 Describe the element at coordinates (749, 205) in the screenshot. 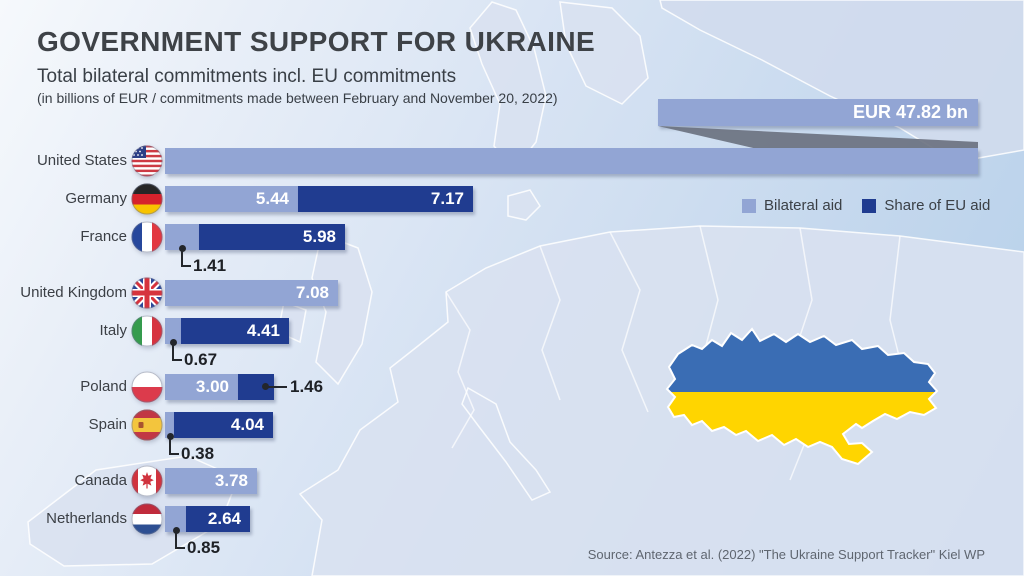

I see `legend-swatch-bilateral` at that location.